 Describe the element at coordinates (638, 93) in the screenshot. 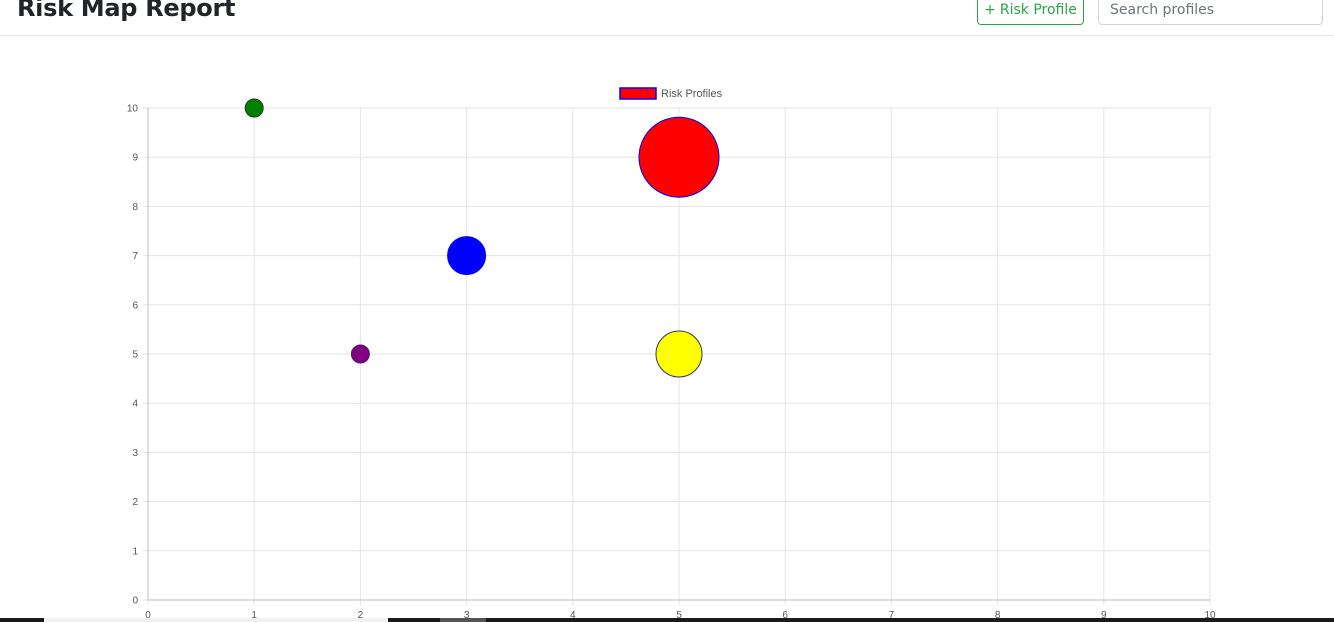

I see `legend-swatch` at that location.